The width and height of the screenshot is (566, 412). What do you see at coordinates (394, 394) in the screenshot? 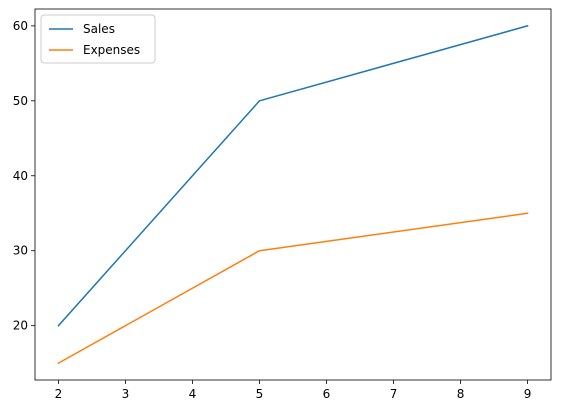
I see `x-tick-label: 7` at bounding box center [394, 394].